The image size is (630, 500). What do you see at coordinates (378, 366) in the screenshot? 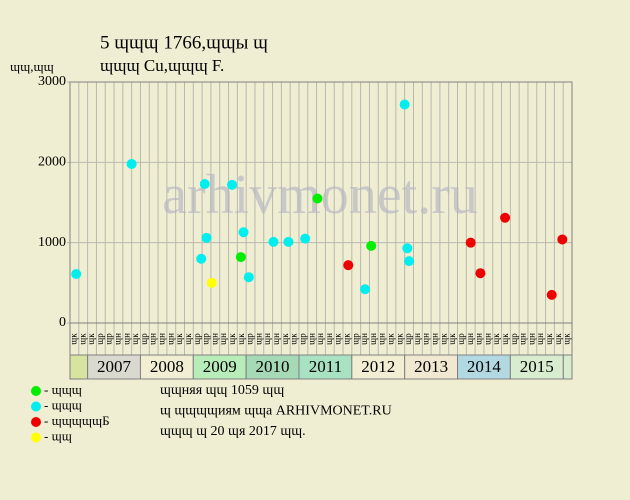
I see `year-label: 2012` at bounding box center [378, 366].